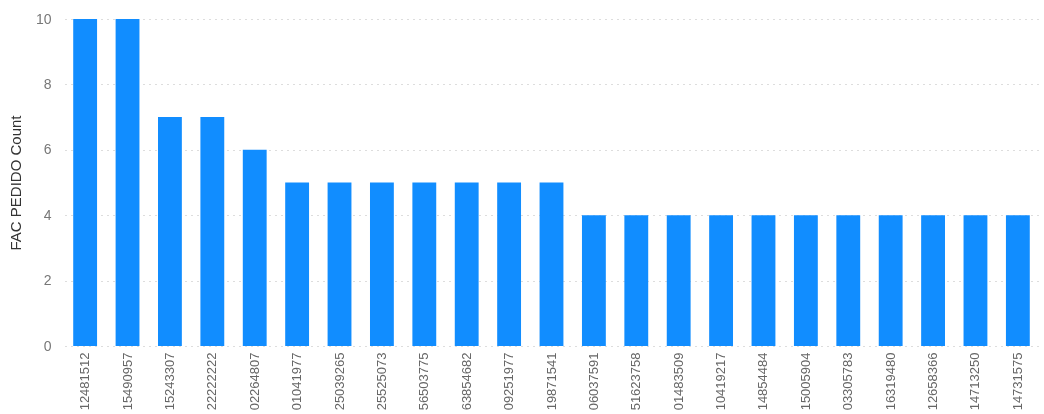 Image resolution: width=1044 pixels, height=414 pixels. I want to click on x-tick-label: 01483509, so click(678, 381).